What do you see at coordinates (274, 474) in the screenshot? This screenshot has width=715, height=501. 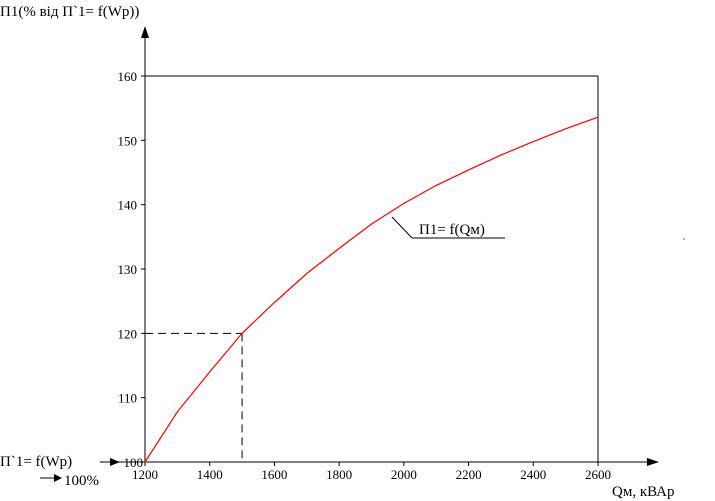 I see `x-tick-label: 1600` at bounding box center [274, 474].